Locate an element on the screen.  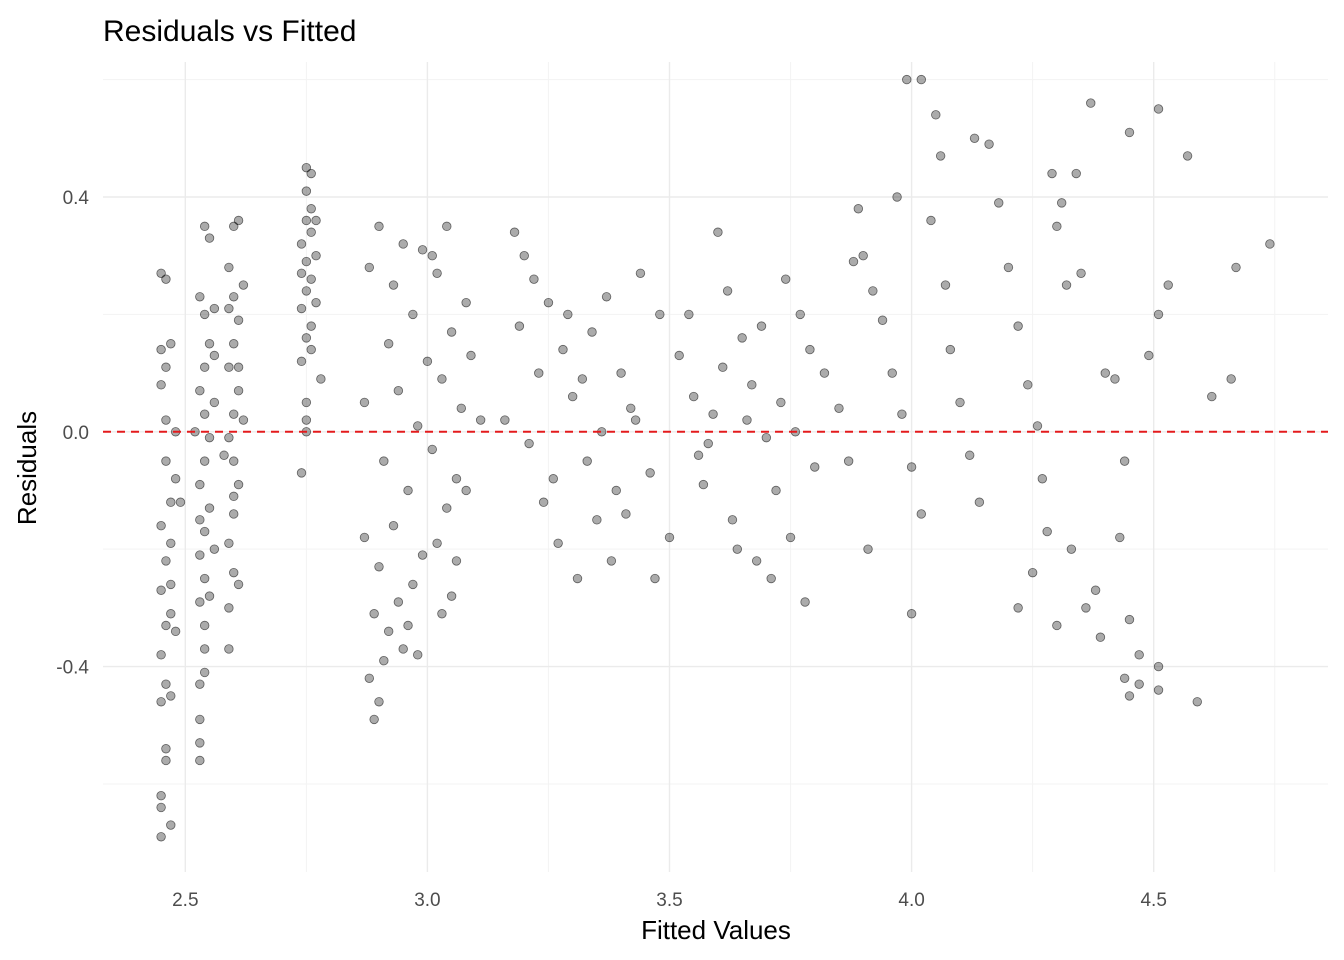
x-axis-title: Fitted Values is located at coordinates (716, 930).